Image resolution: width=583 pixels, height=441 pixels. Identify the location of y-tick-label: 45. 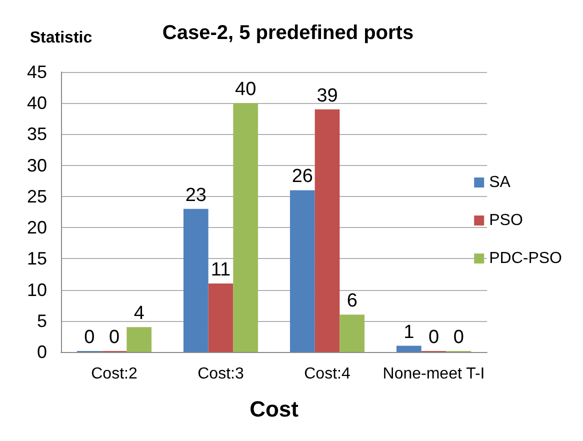
(36, 72).